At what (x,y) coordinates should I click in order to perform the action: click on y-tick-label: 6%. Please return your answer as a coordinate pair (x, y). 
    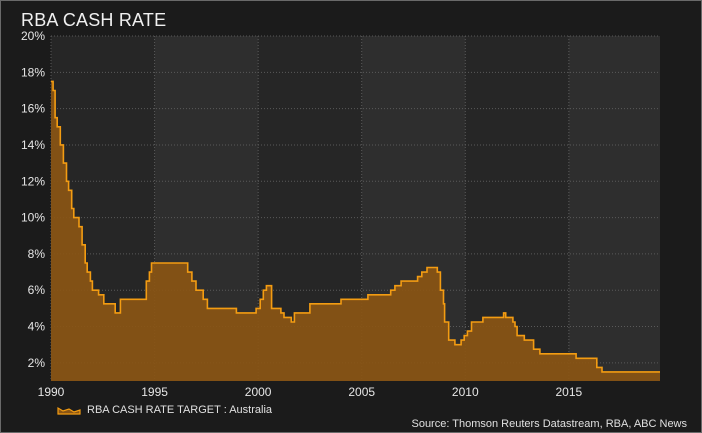
    Looking at the image, I should click on (37, 290).